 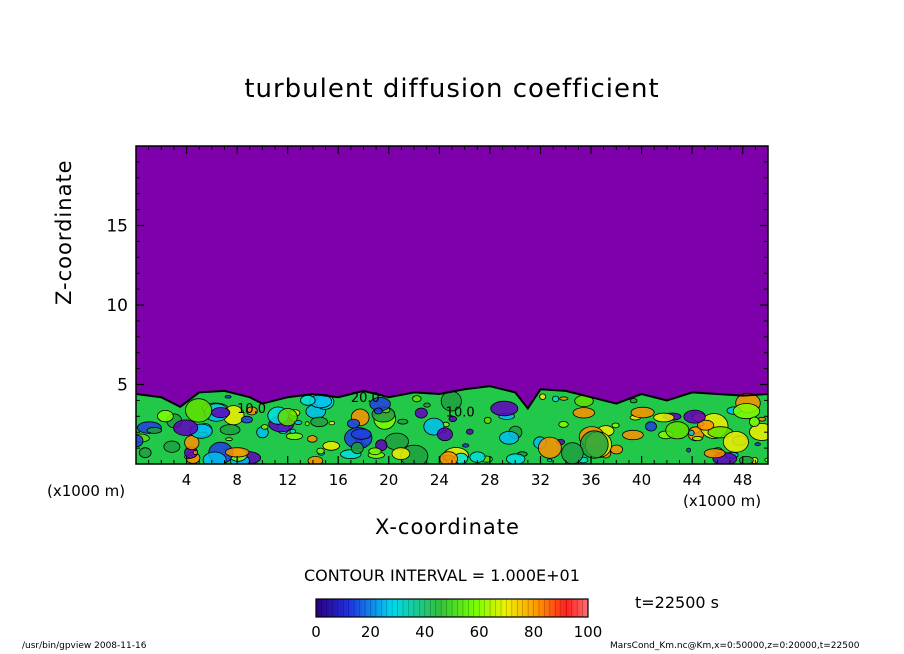 What do you see at coordinates (237, 480) in the screenshot?
I see `x-tick-label: 8` at bounding box center [237, 480].